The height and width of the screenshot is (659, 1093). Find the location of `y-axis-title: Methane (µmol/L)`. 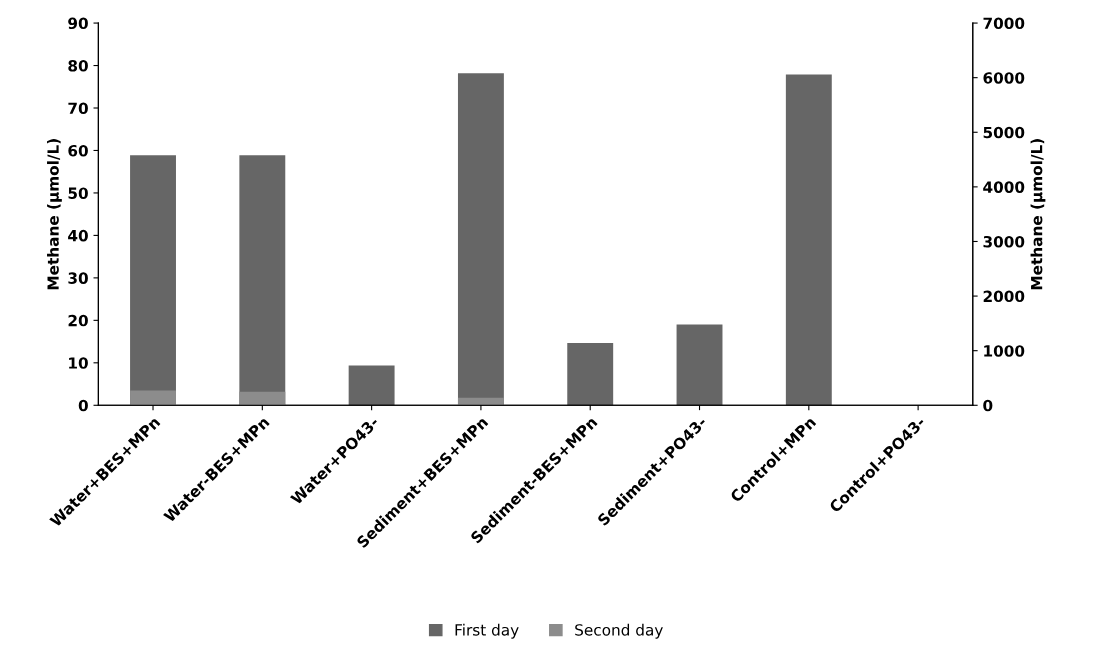

y-axis-title: Methane (µmol/L) is located at coordinates (54, 214).